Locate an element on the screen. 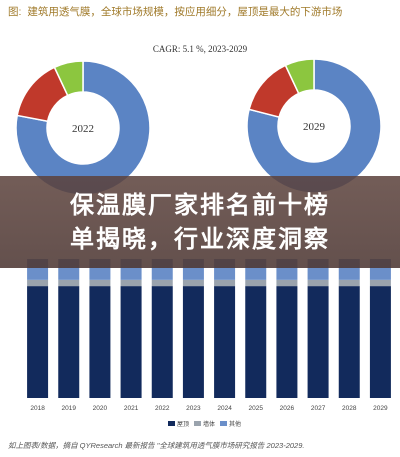 The width and height of the screenshot is (400, 457). x-tick-label-2028: 2028 is located at coordinates (349, 408).